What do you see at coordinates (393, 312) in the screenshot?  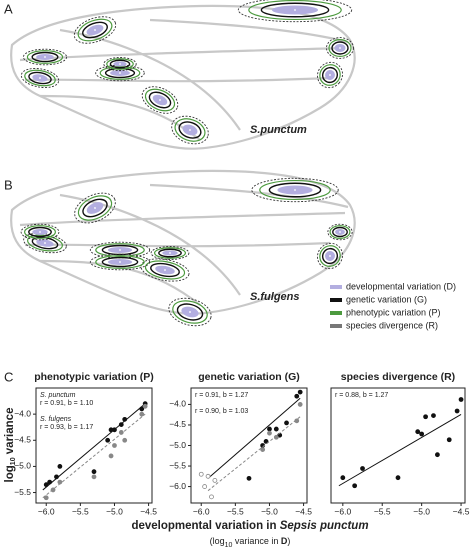 I see `legend-label: phenotypic variation (P)` at bounding box center [393, 312].